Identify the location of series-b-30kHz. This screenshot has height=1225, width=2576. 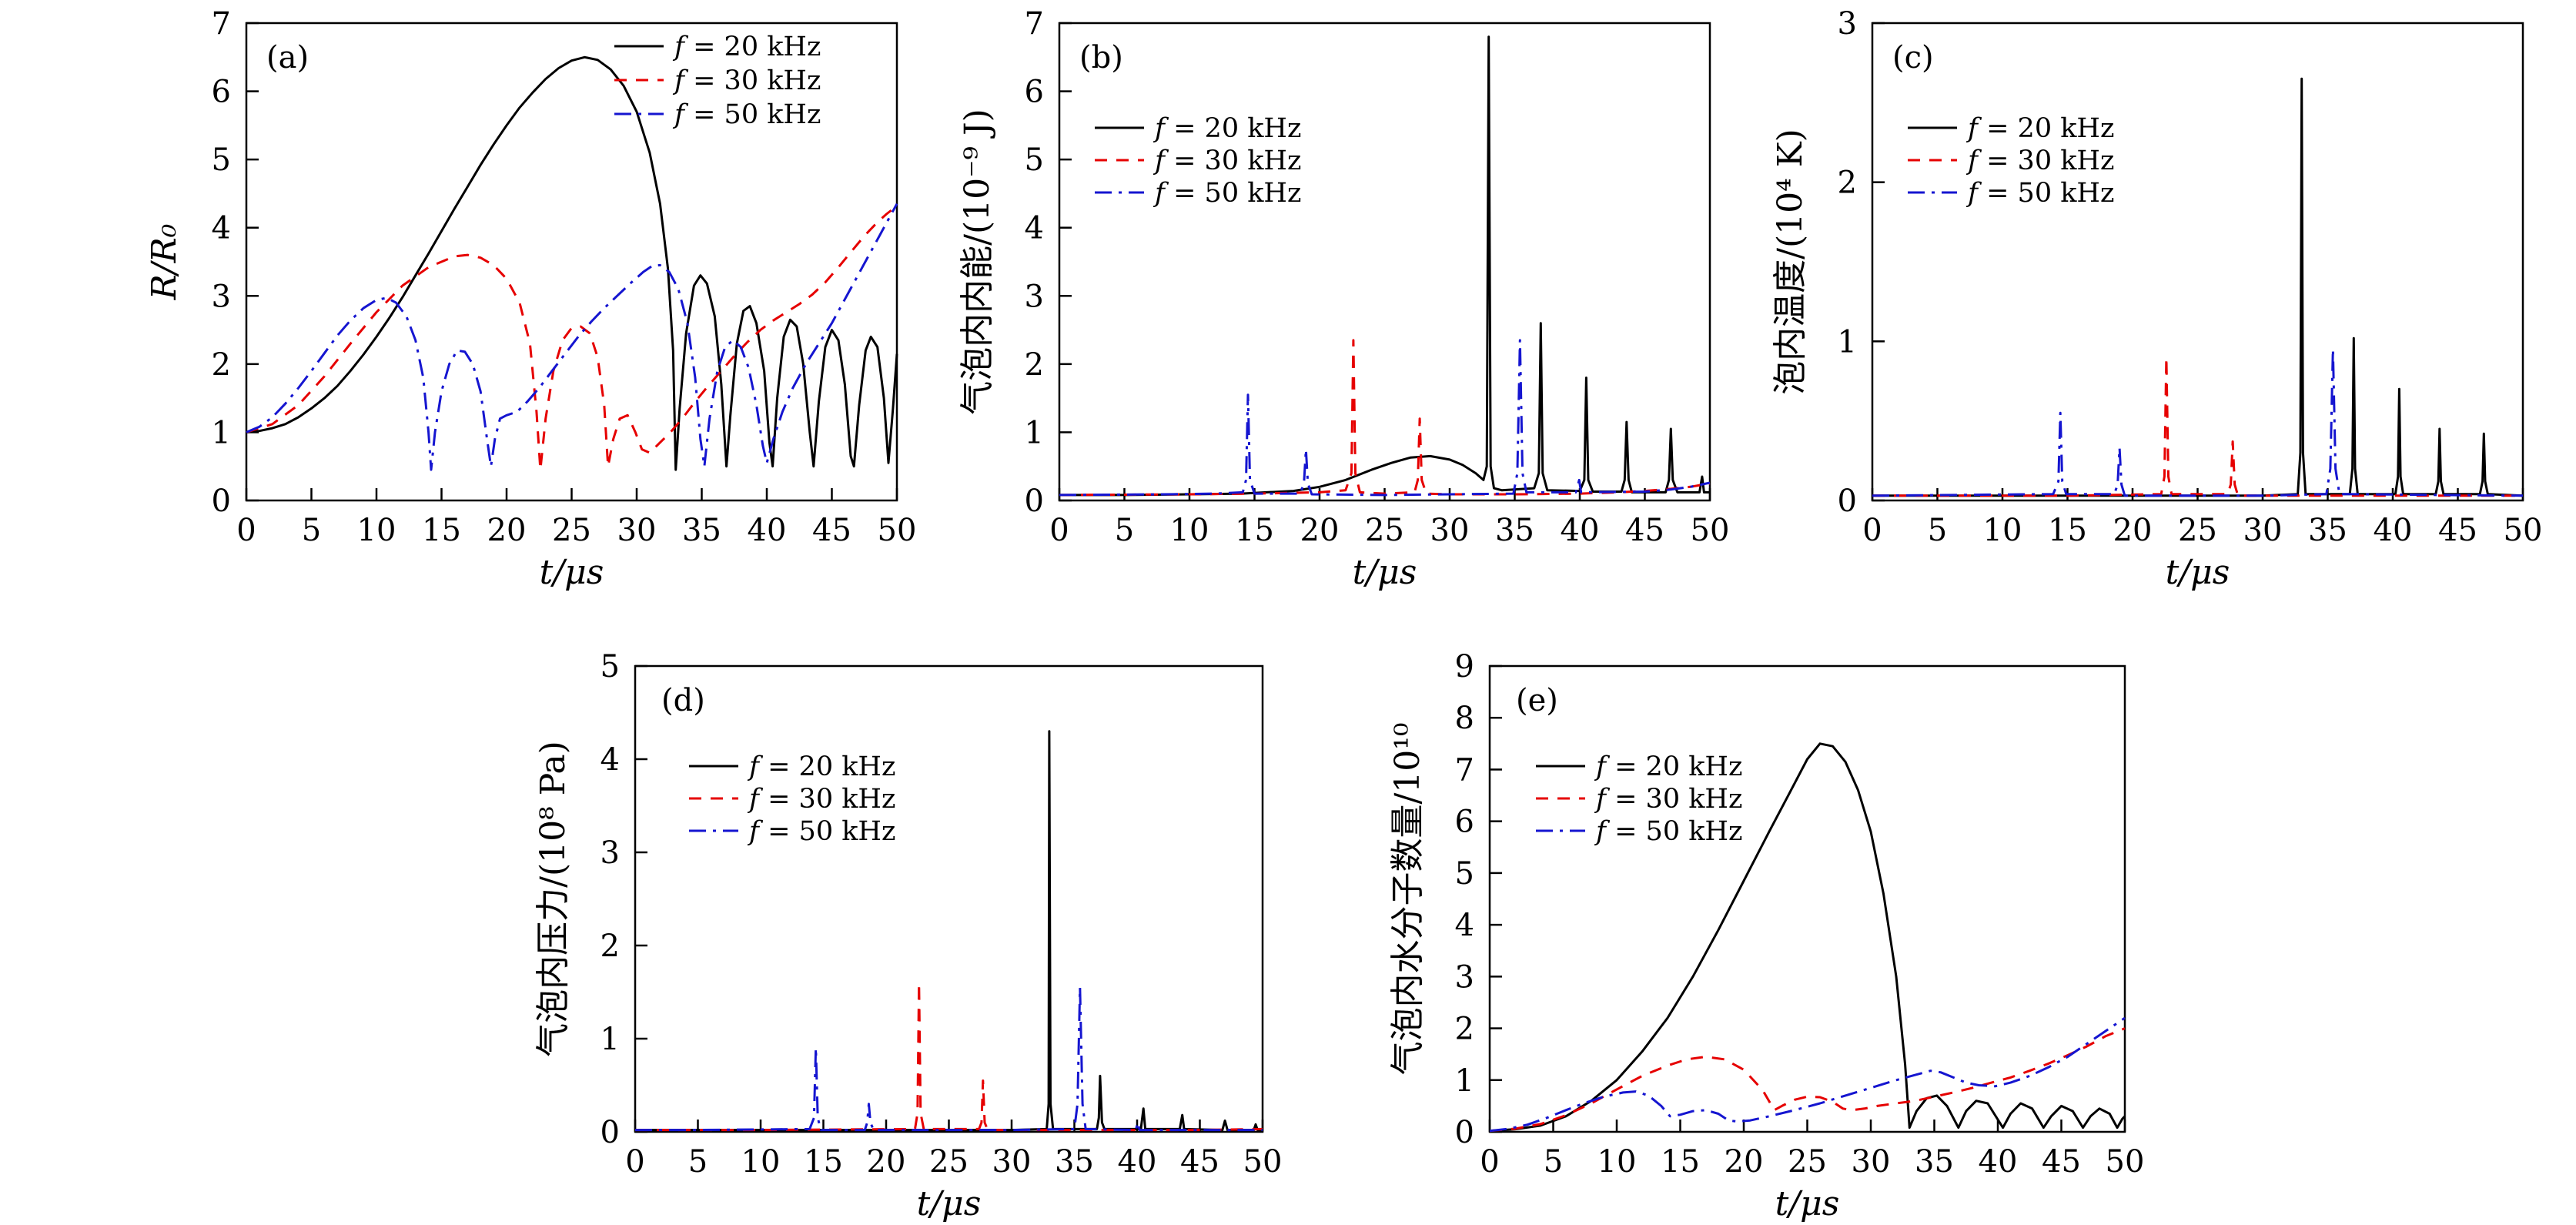
(1385, 418).